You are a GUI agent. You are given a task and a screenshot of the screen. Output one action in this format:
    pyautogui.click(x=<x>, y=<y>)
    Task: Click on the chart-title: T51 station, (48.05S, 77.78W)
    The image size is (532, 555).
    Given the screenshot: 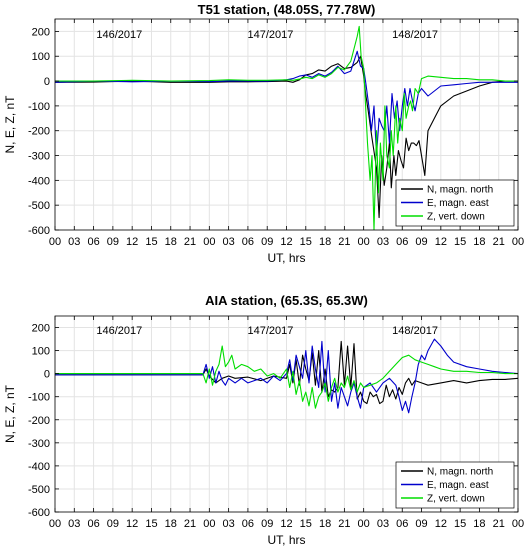 What is the action you would take?
    pyautogui.click(x=287, y=9)
    